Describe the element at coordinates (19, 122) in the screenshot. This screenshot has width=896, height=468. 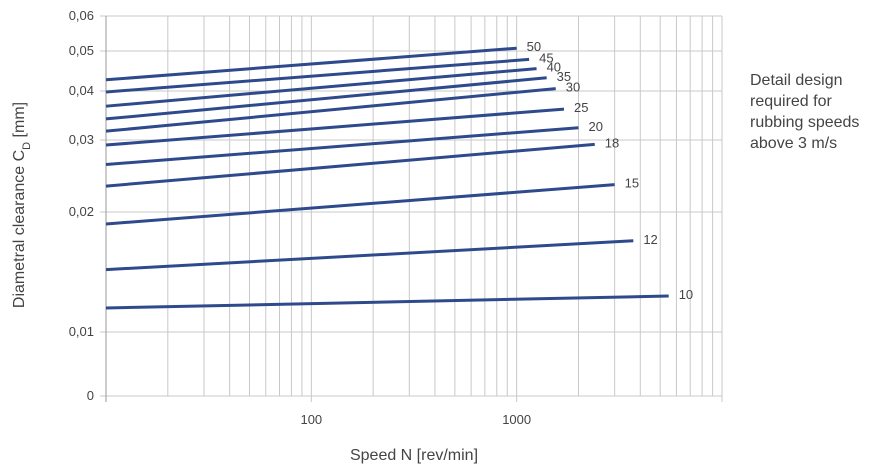
I see `y-axis-title-unit: [mm]` at that location.